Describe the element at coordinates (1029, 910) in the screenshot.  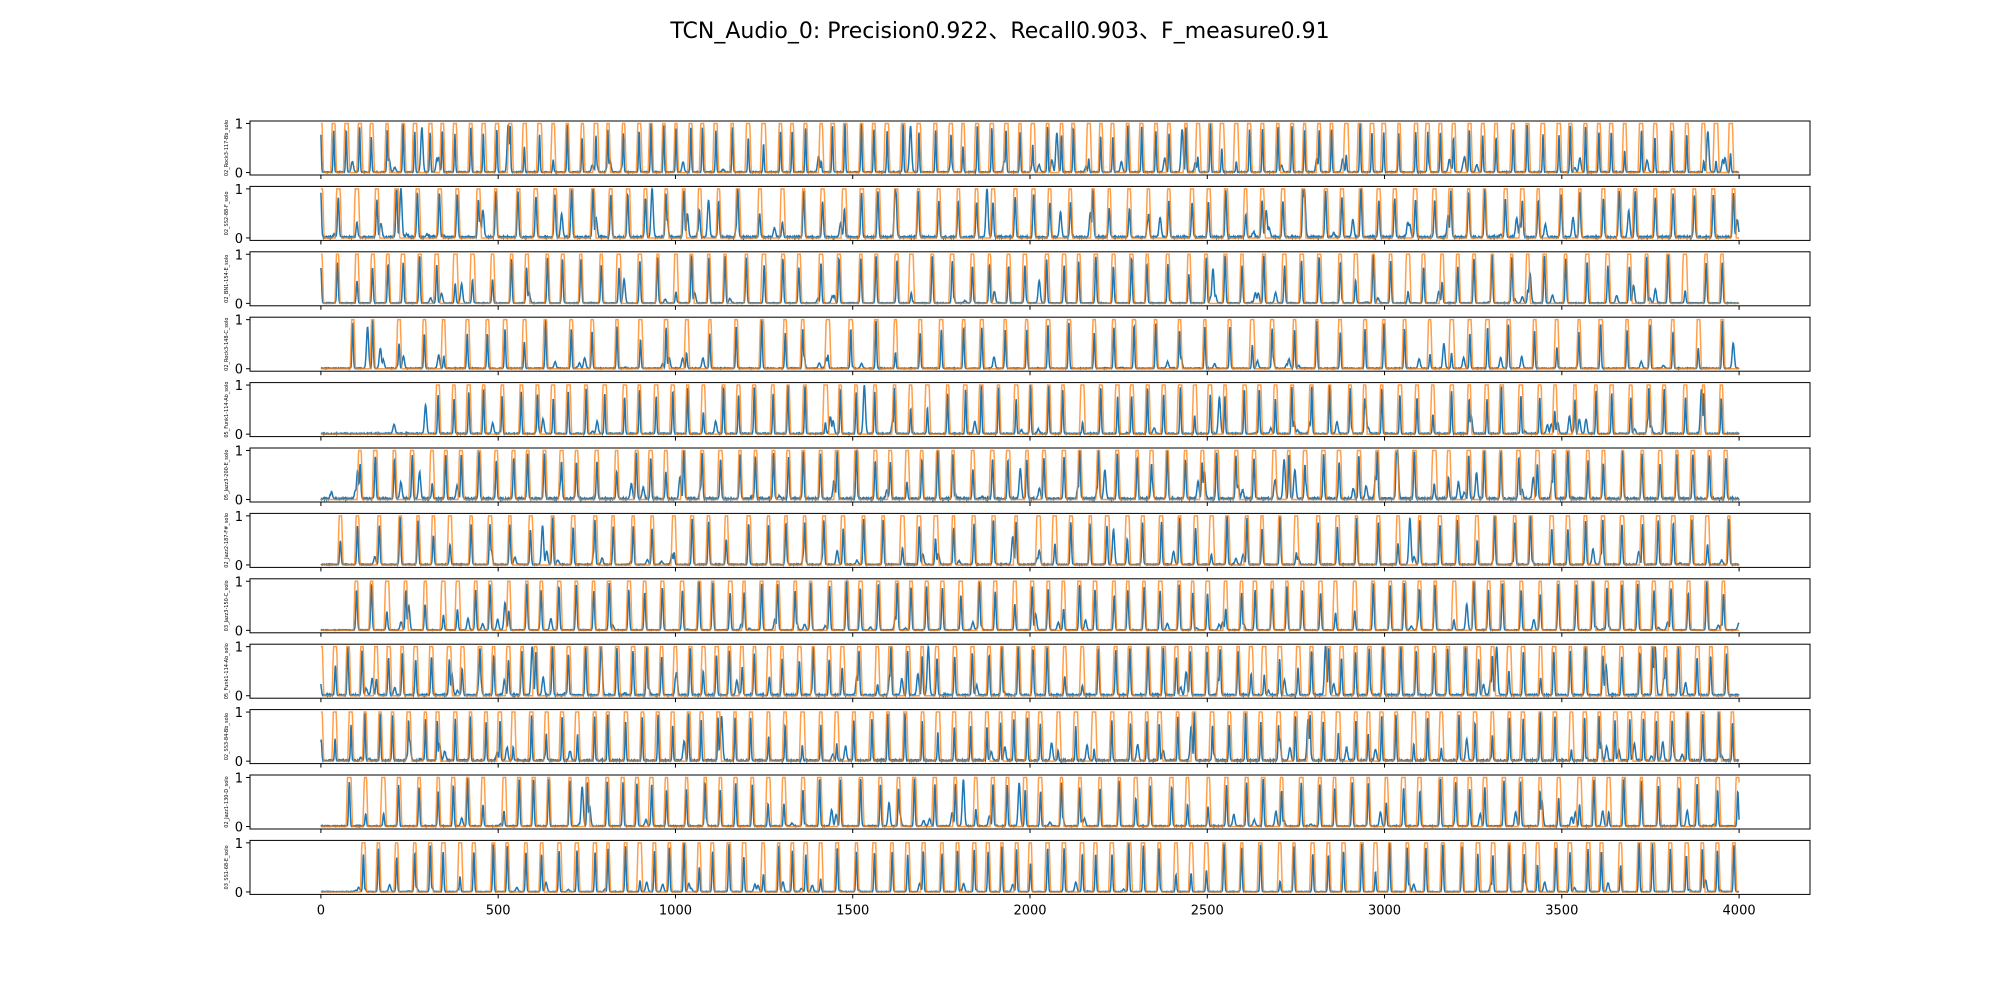
I see `x-tick-label: 2000` at that location.